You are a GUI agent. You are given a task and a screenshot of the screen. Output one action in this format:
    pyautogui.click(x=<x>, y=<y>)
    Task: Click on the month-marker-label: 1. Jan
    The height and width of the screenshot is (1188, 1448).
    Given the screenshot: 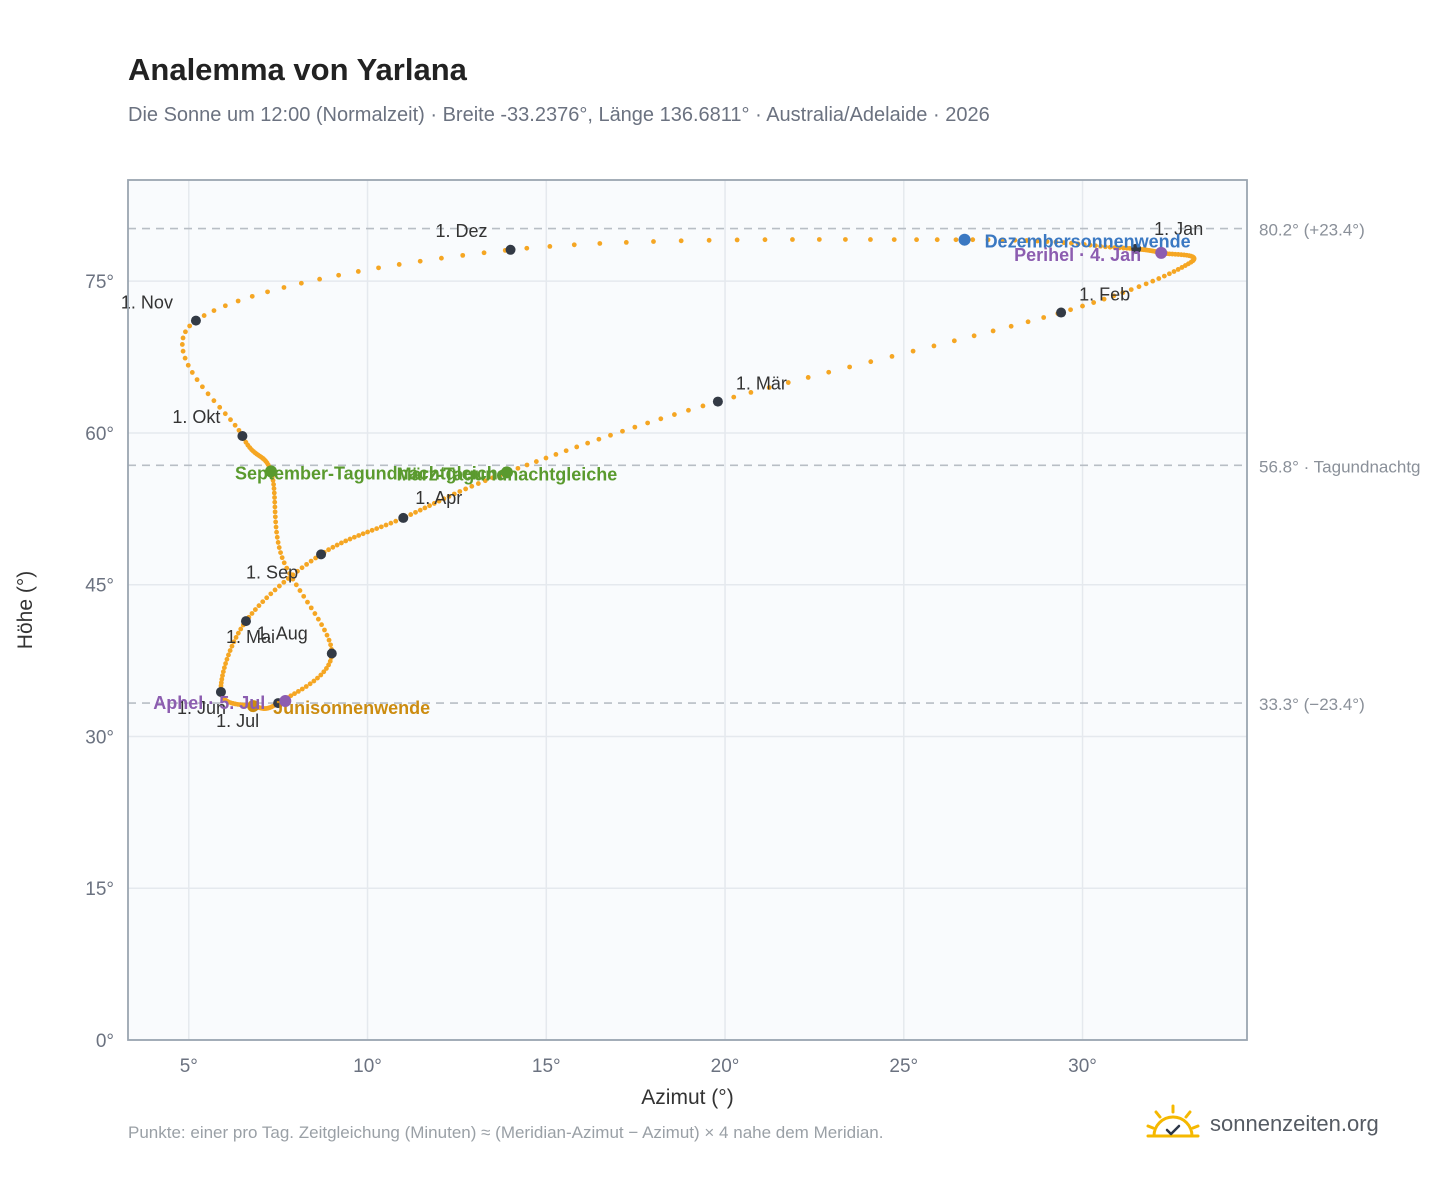 What is the action you would take?
    pyautogui.click(x=1178, y=229)
    